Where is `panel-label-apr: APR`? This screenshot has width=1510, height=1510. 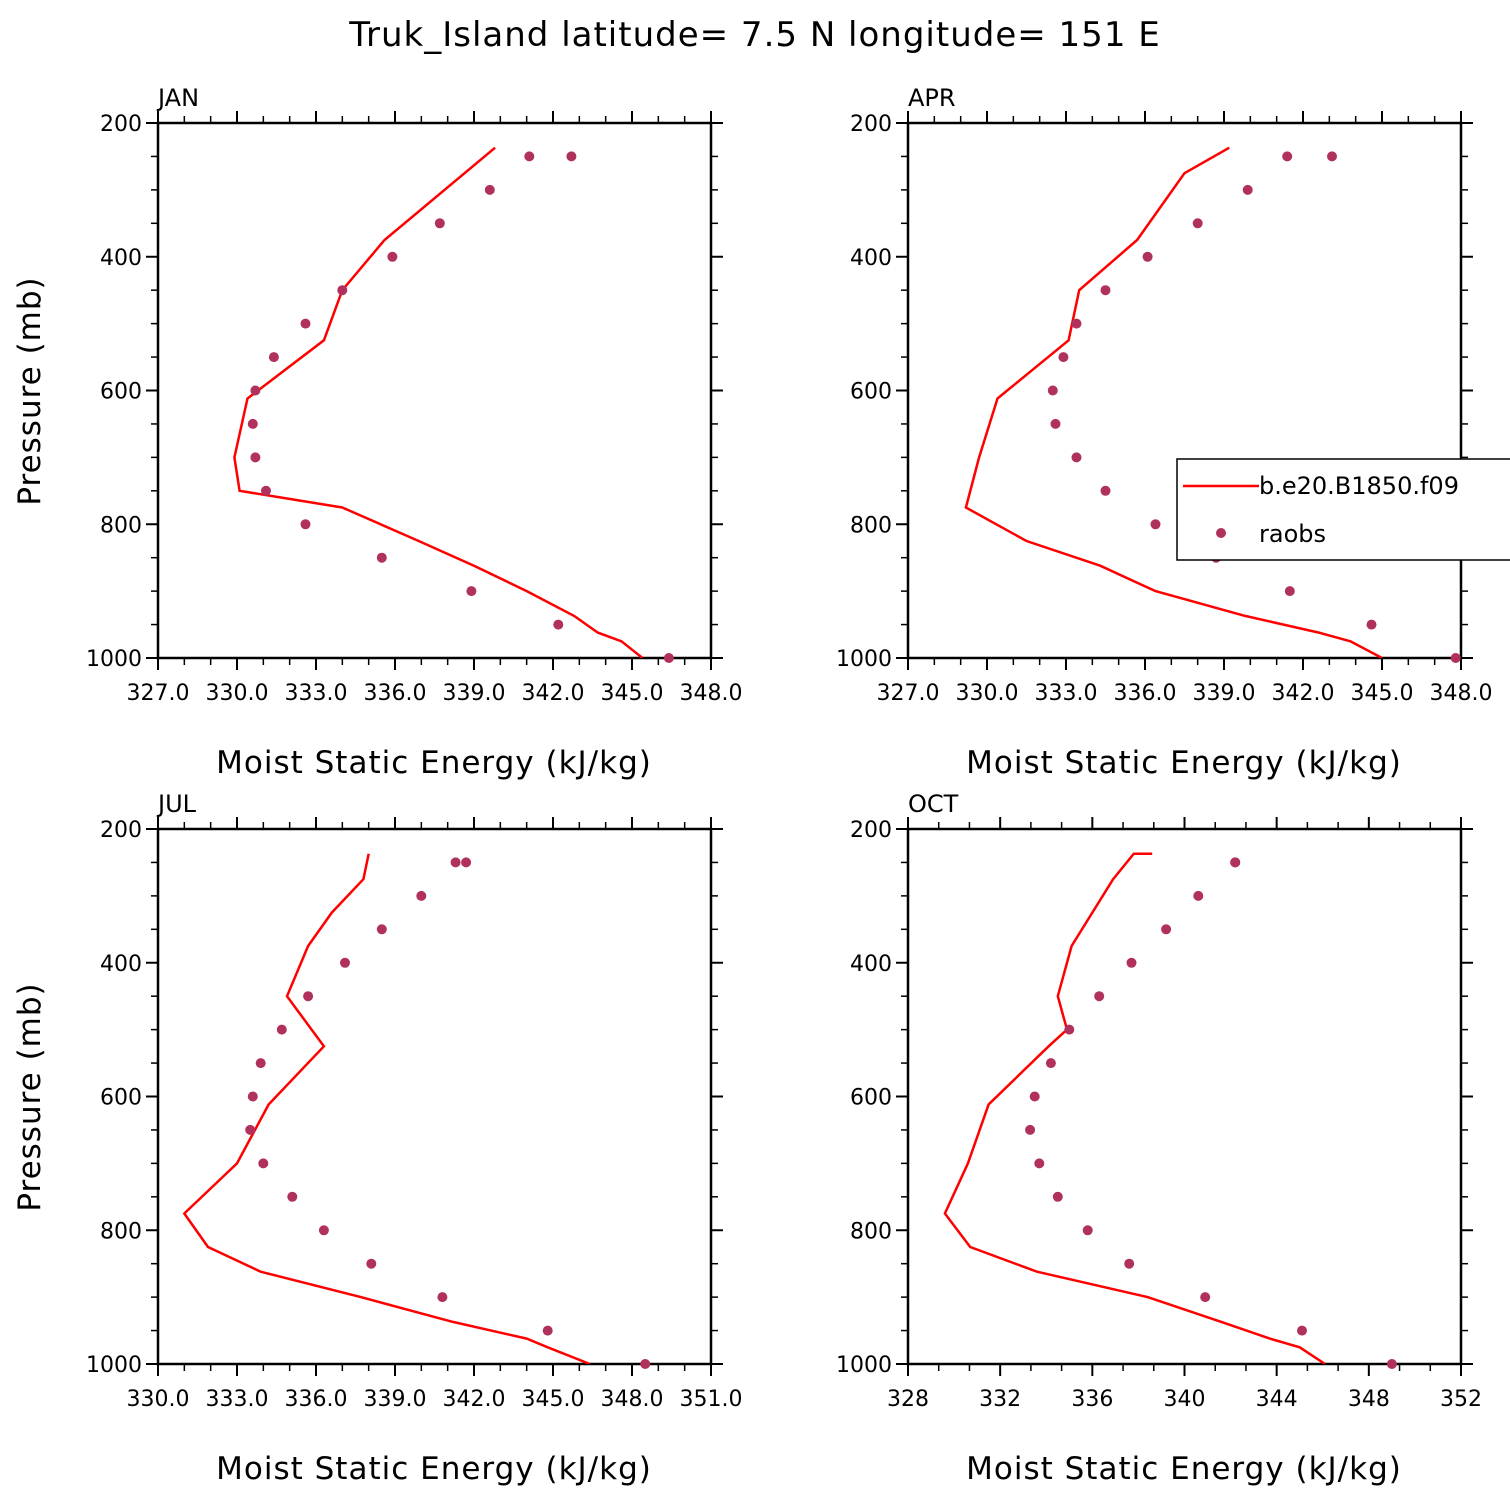
panel-label-apr: APR is located at coordinates (932, 98).